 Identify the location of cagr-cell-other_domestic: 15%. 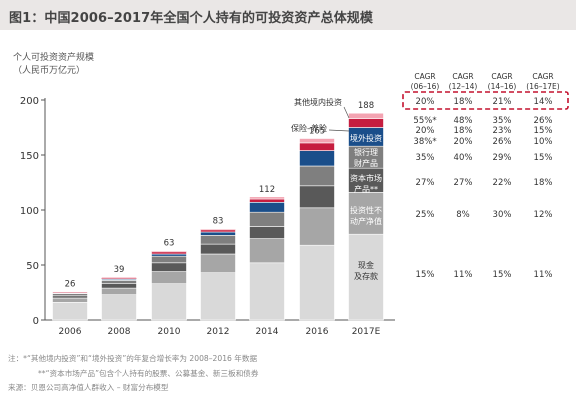
(543, 131).